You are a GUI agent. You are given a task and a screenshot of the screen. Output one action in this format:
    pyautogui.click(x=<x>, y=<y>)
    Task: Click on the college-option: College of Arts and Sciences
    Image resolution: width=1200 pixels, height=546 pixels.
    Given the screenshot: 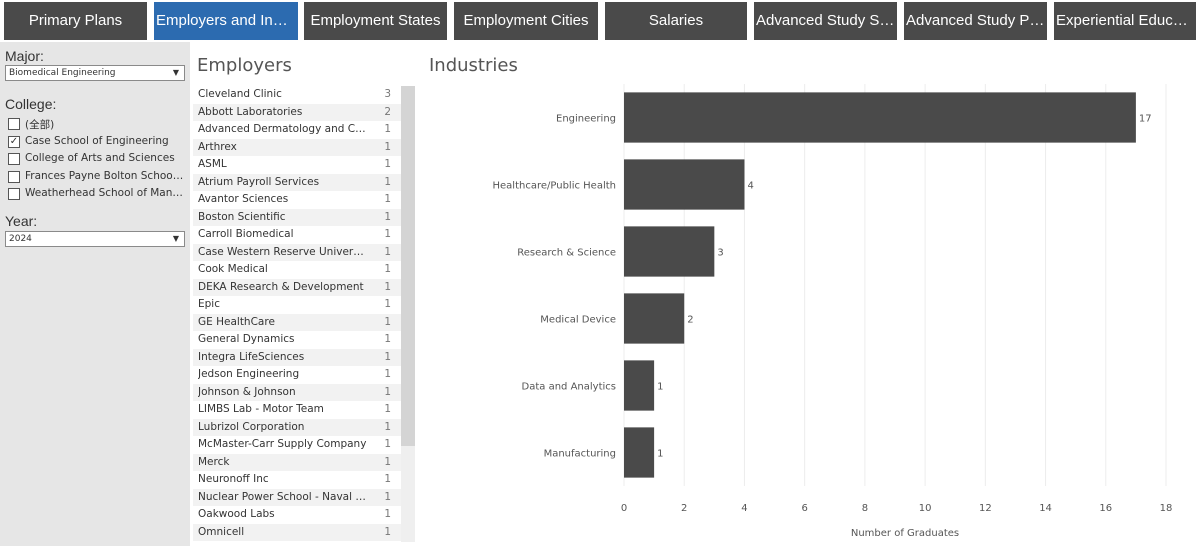 What is the action you would take?
    pyautogui.click(x=97, y=159)
    